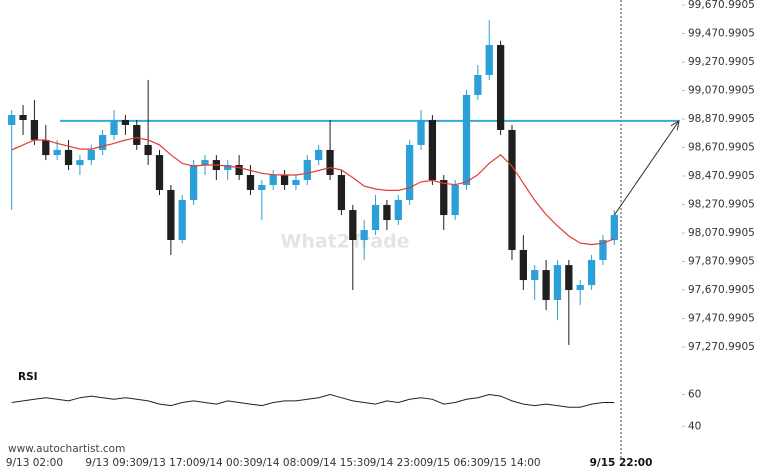 The image size is (760, 475). What do you see at coordinates (721, 176) in the screenshot?
I see `y-tick-label: 98,470.9905` at bounding box center [721, 176].